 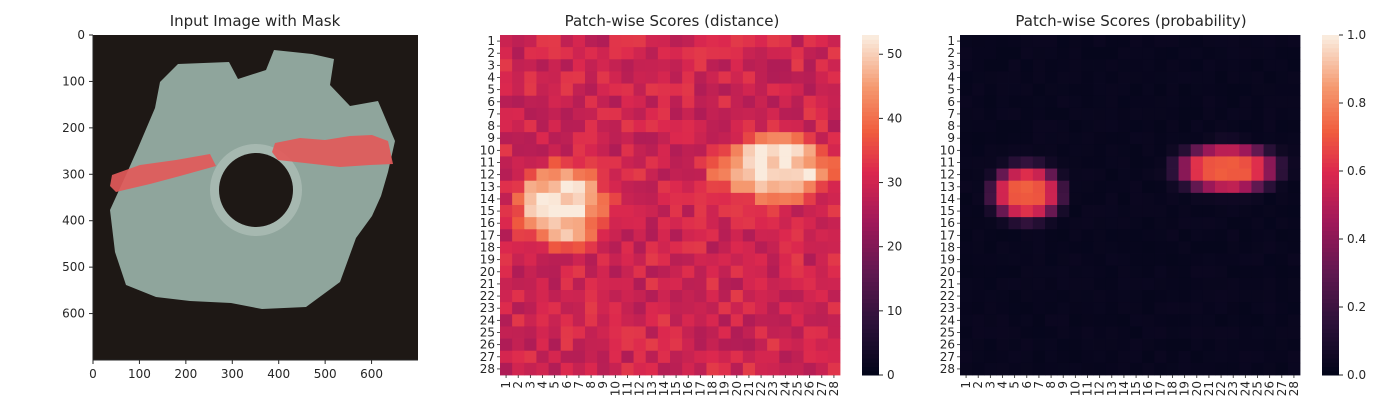 I want to click on colorbar-tick-label: 0.0, so click(x=1356, y=375).